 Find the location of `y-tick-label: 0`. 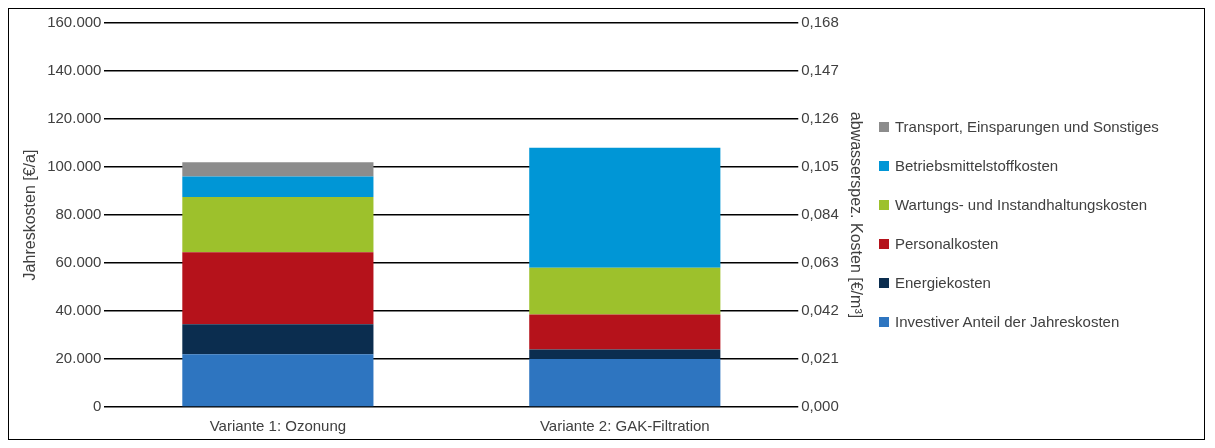

y-tick-label: 0 is located at coordinates (97, 406).